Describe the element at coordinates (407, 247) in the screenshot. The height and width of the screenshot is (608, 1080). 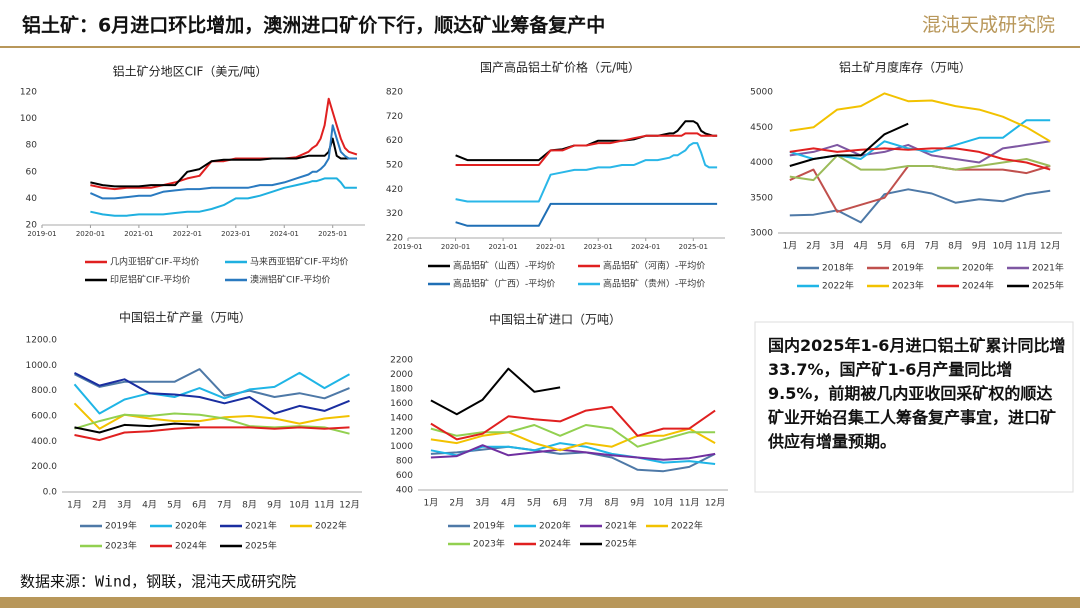
I see `x-tick-label: 2019-01` at that location.